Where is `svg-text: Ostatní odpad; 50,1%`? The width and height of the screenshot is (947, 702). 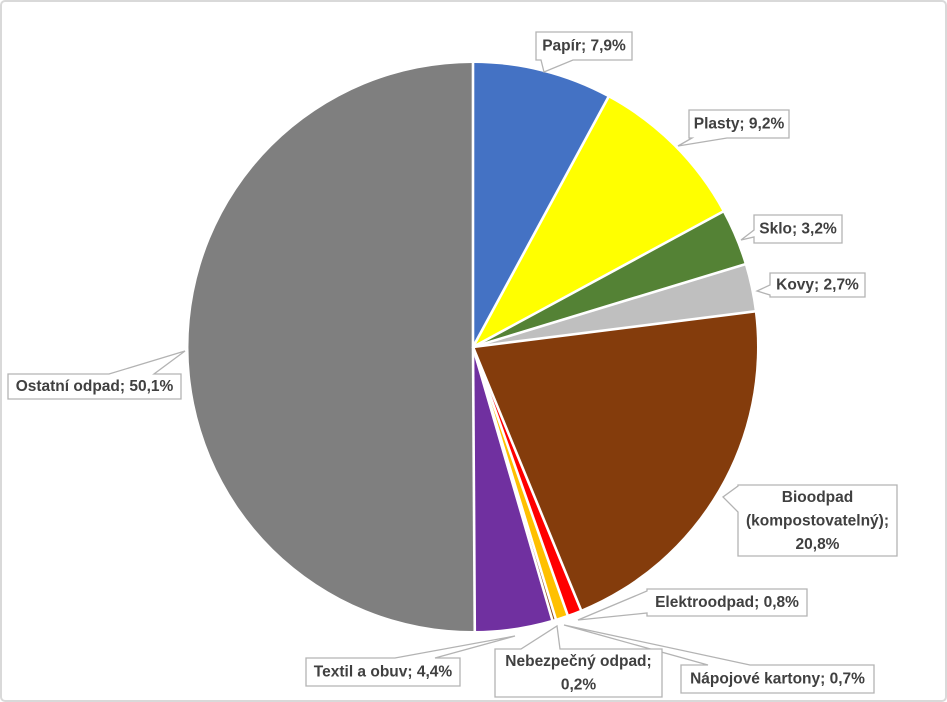
svg-text: Ostatní odpad; 50,1% is located at coordinates (95, 386).